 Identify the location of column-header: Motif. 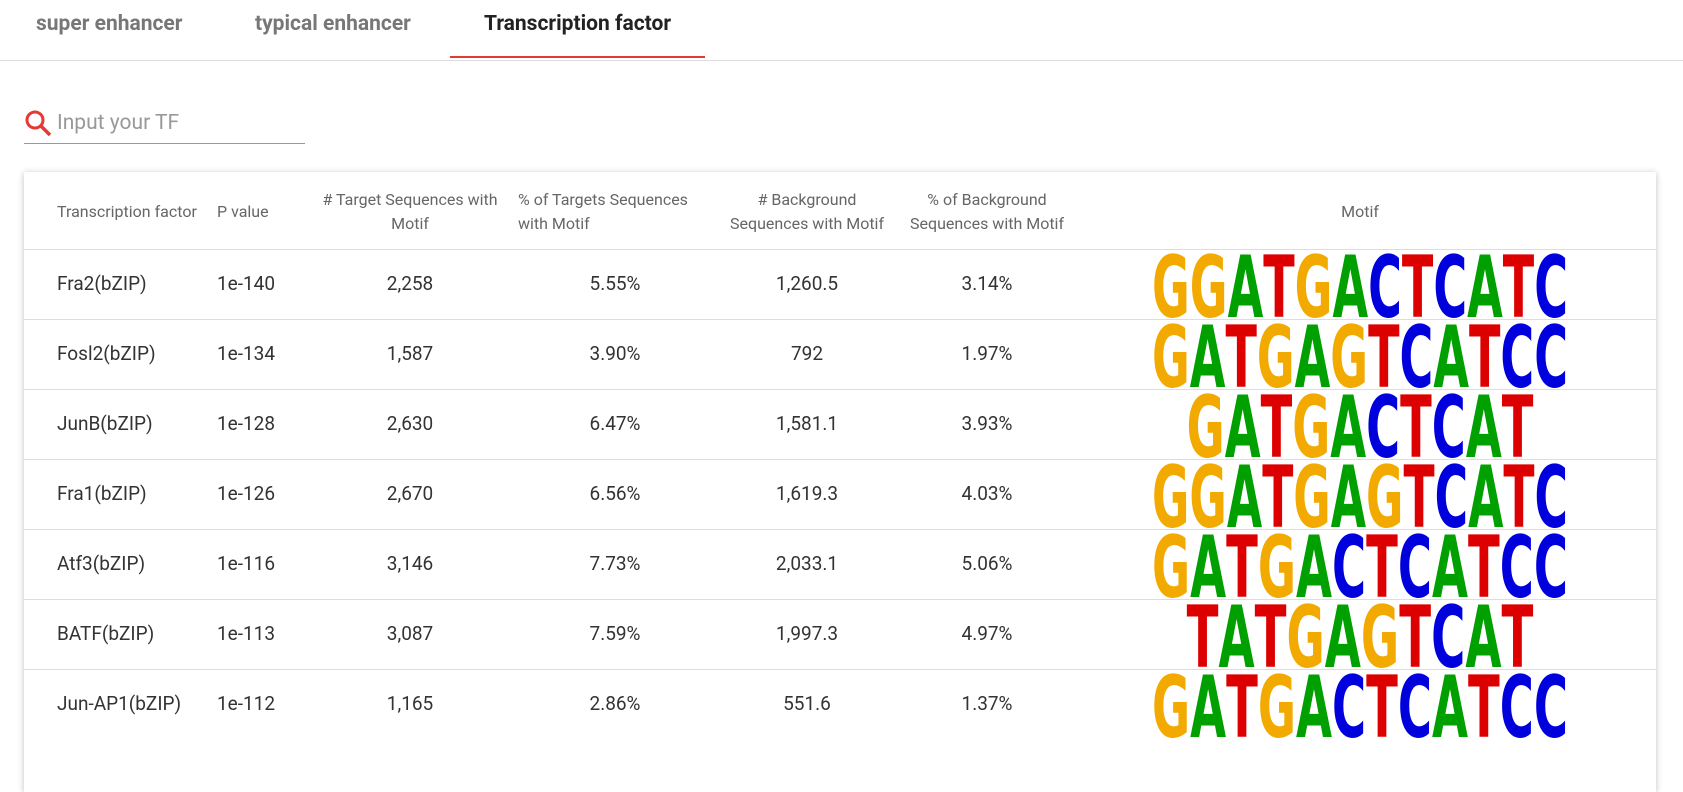
(1360, 211).